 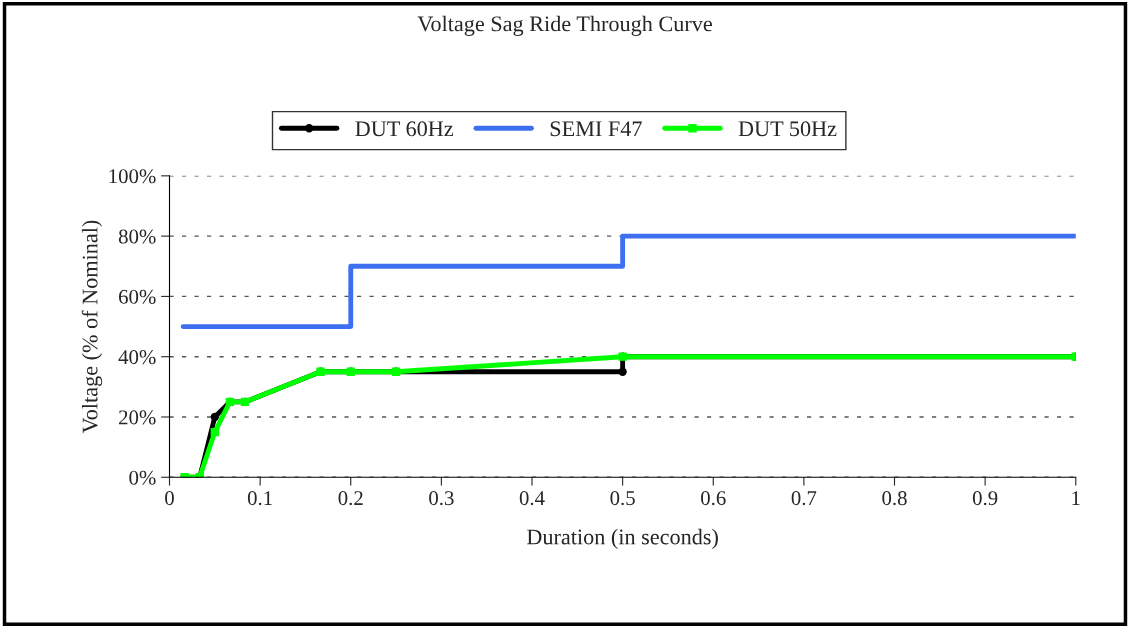 What do you see at coordinates (92, 327) in the screenshot?
I see `y-axis-title: Voltage (% of Nominal)` at bounding box center [92, 327].